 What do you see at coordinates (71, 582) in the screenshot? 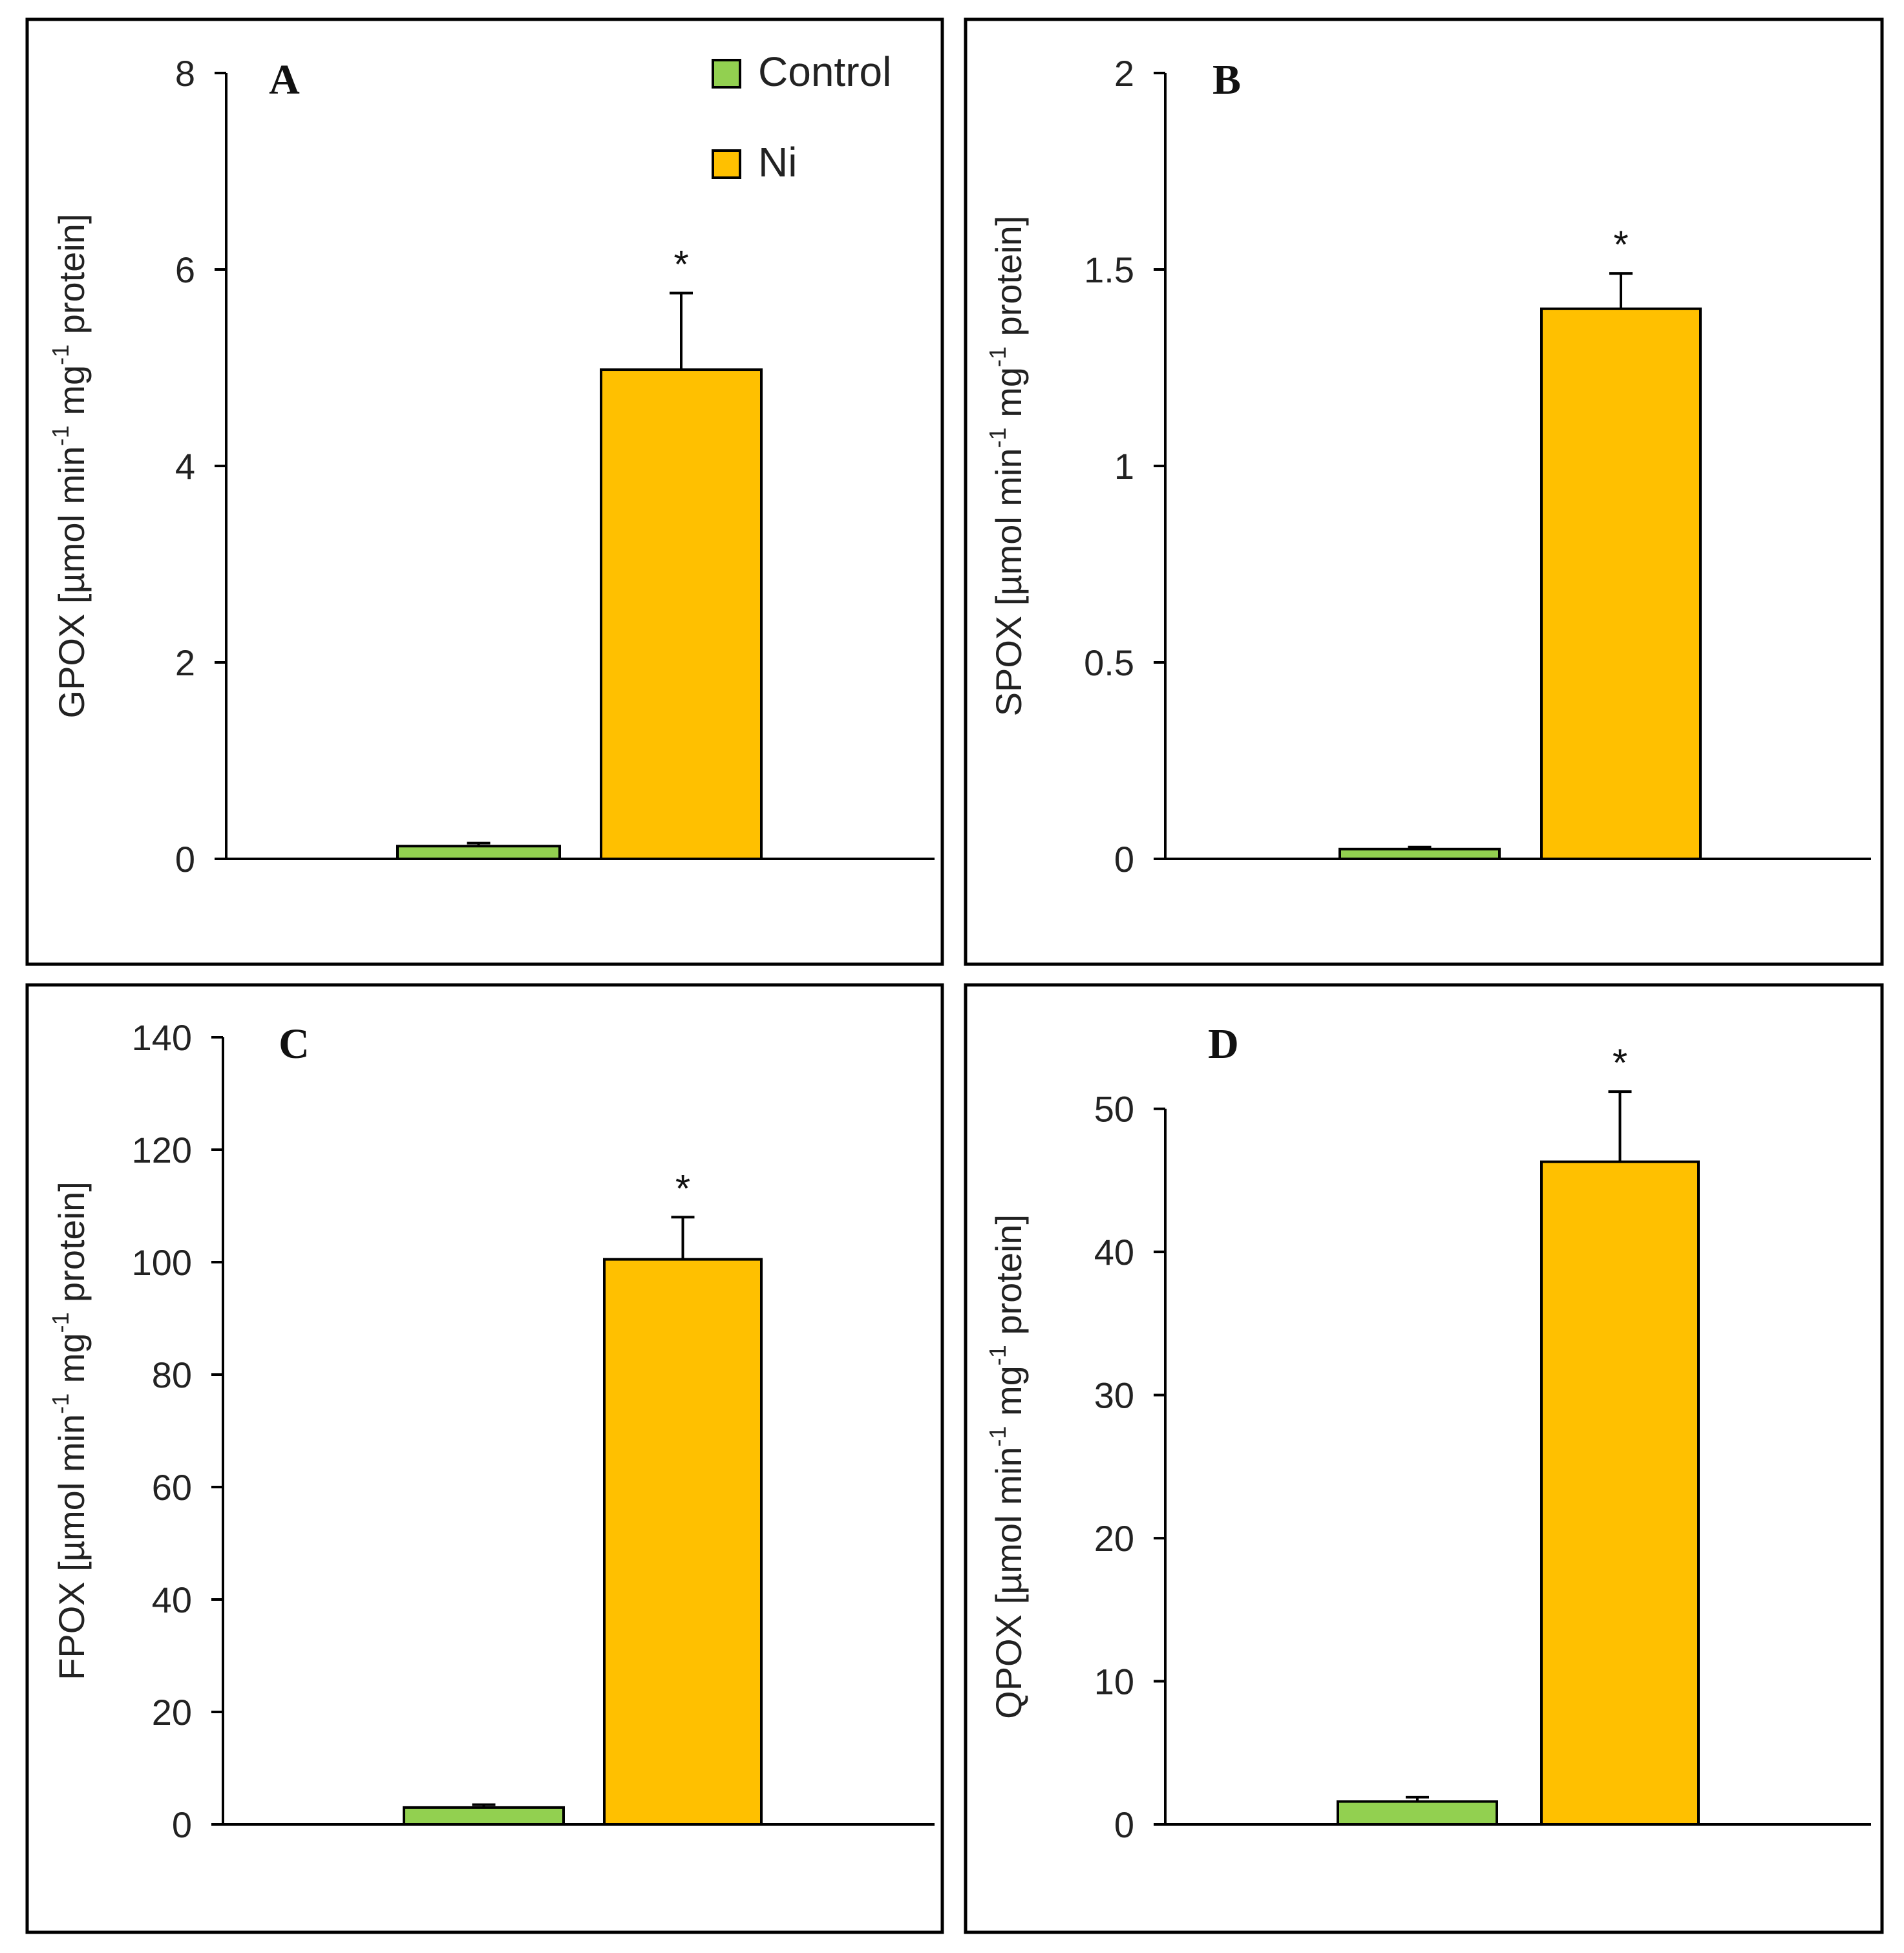
I see `y-axis-title-part: GPOX [µmol min` at bounding box center [71, 582].